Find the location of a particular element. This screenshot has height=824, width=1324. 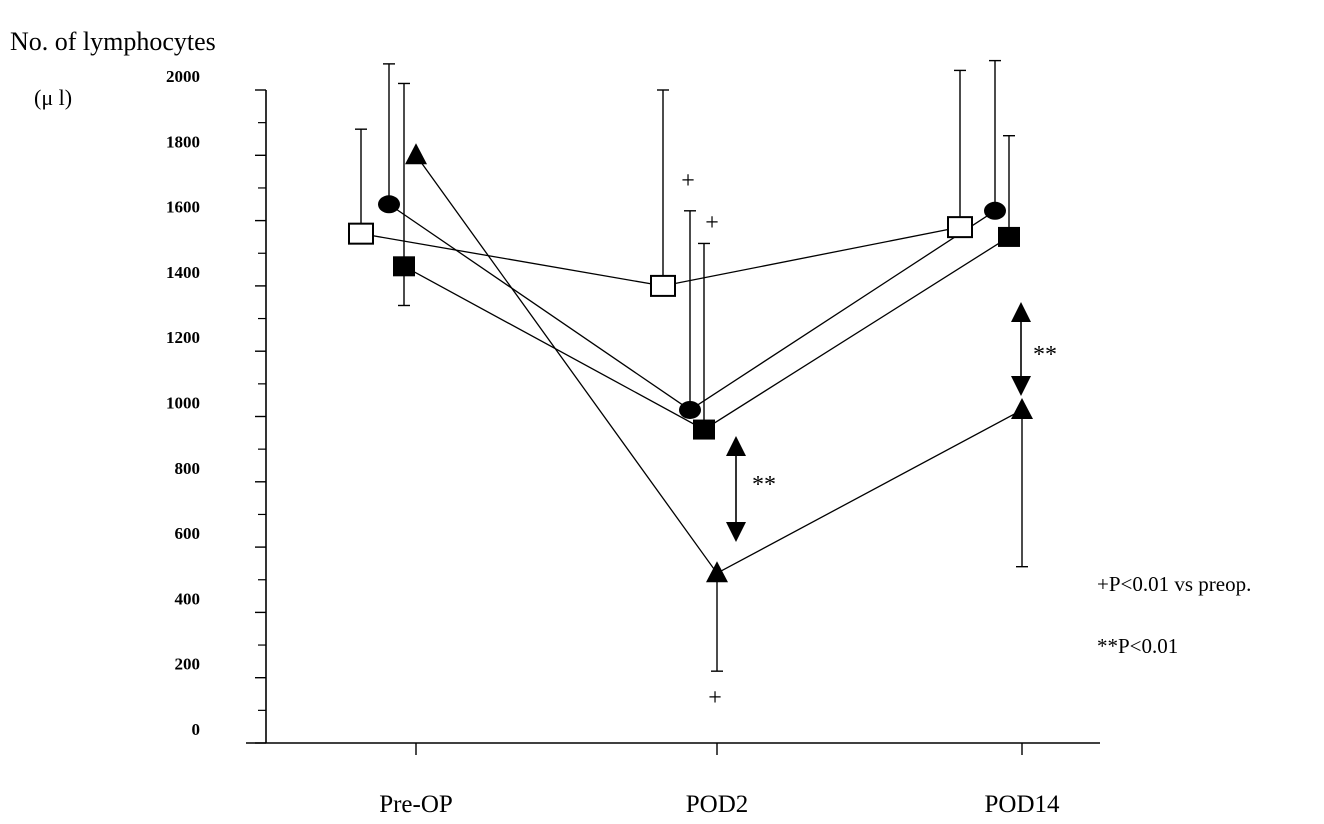

y-tick-label: 0 is located at coordinates (196, 729).